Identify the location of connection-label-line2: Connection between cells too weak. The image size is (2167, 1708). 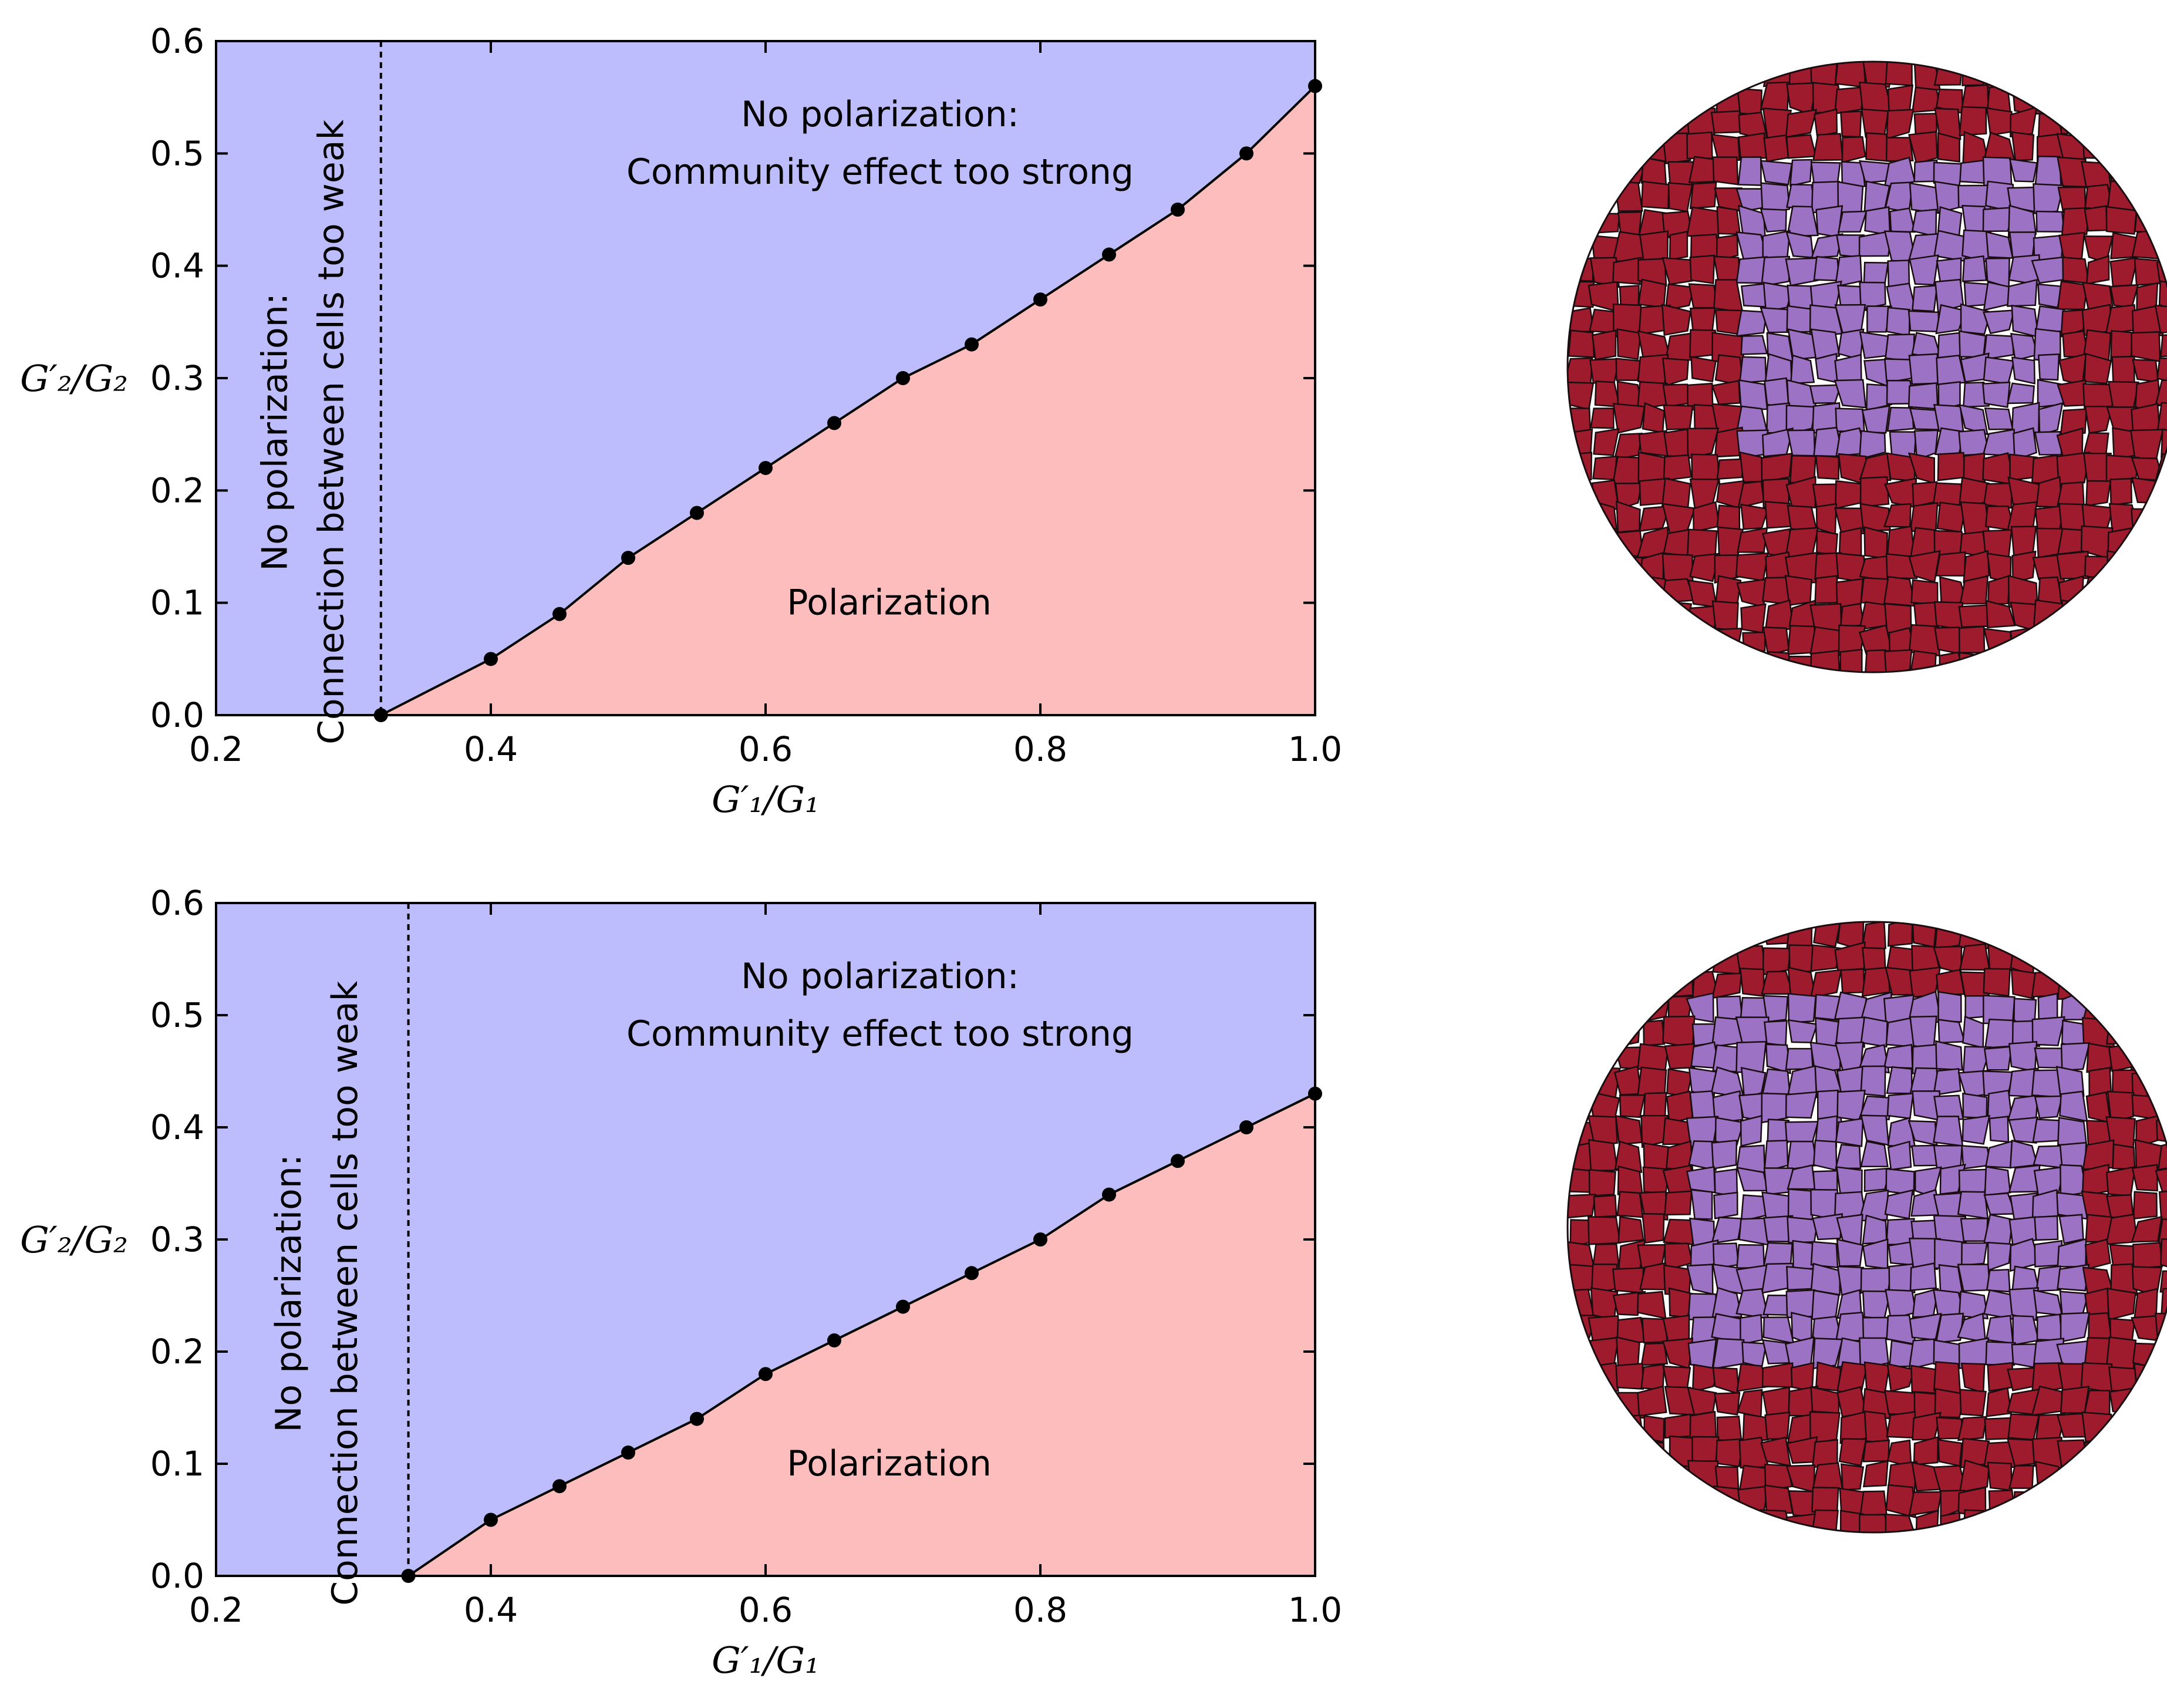
(346, 1293).